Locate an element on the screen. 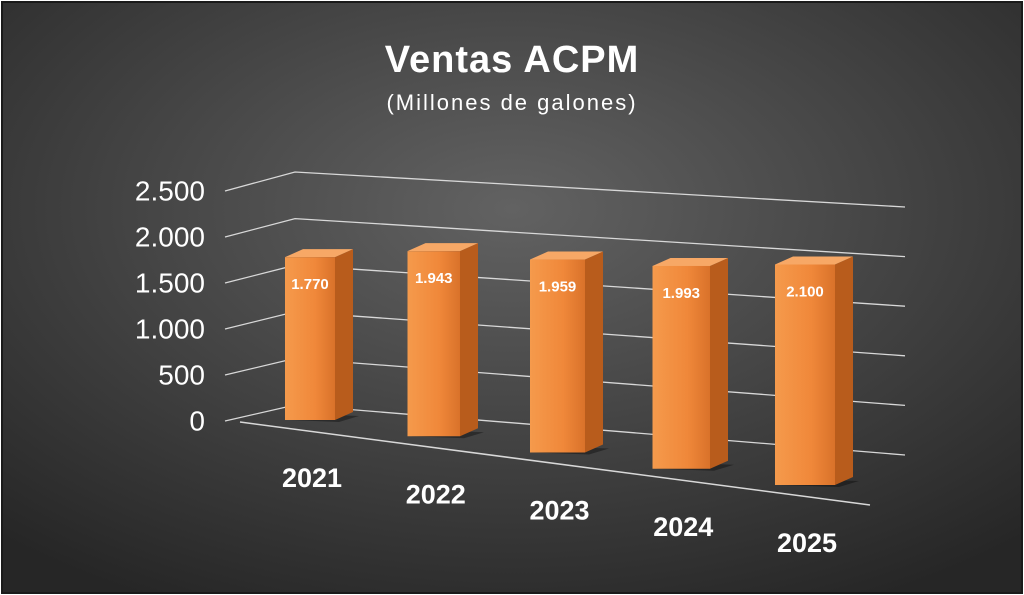 Image resolution: width=1024 pixels, height=595 pixels. chart-subtitle: (Millones de galones) is located at coordinates (511, 102).